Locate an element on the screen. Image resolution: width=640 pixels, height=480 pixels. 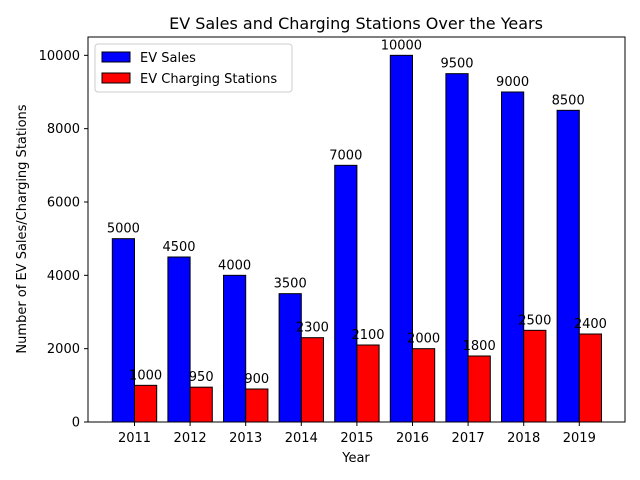
data-label-ev-sales-2012: 4500 is located at coordinates (178, 247).